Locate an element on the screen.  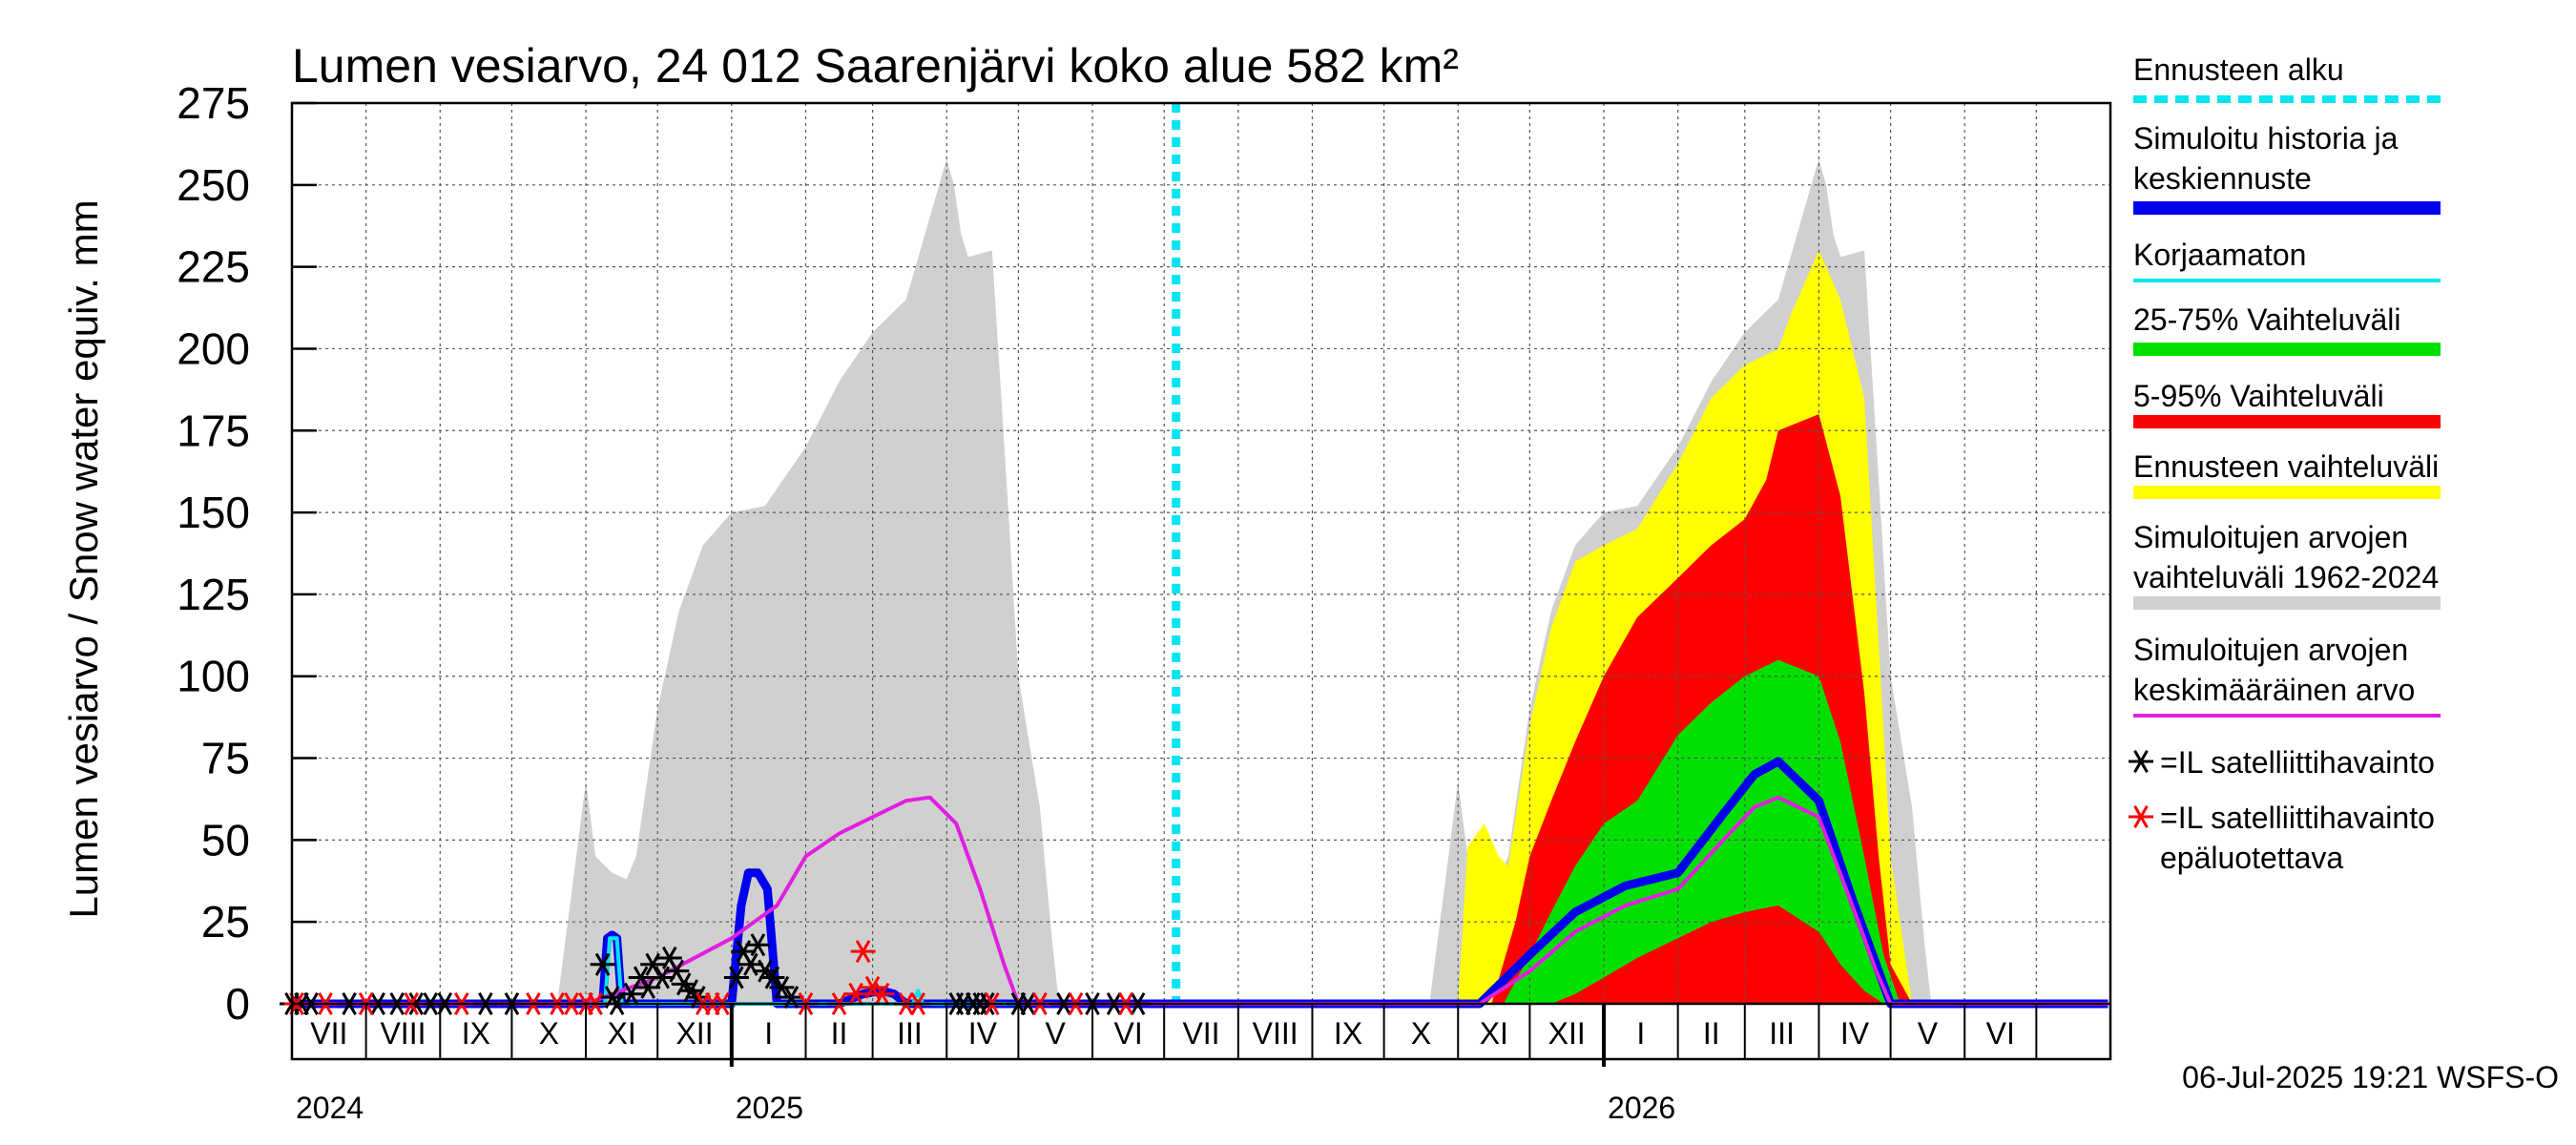
legend-item: Korjaamaton is located at coordinates (2287, 260).